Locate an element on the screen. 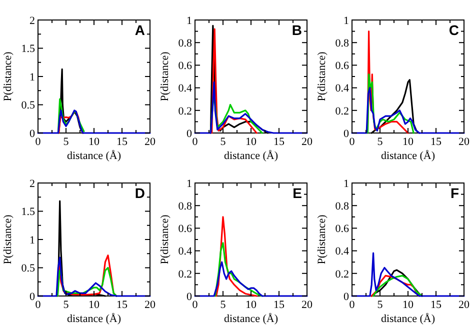 The width and height of the screenshot is (471, 326). chart-title: E is located at coordinates (297, 193).